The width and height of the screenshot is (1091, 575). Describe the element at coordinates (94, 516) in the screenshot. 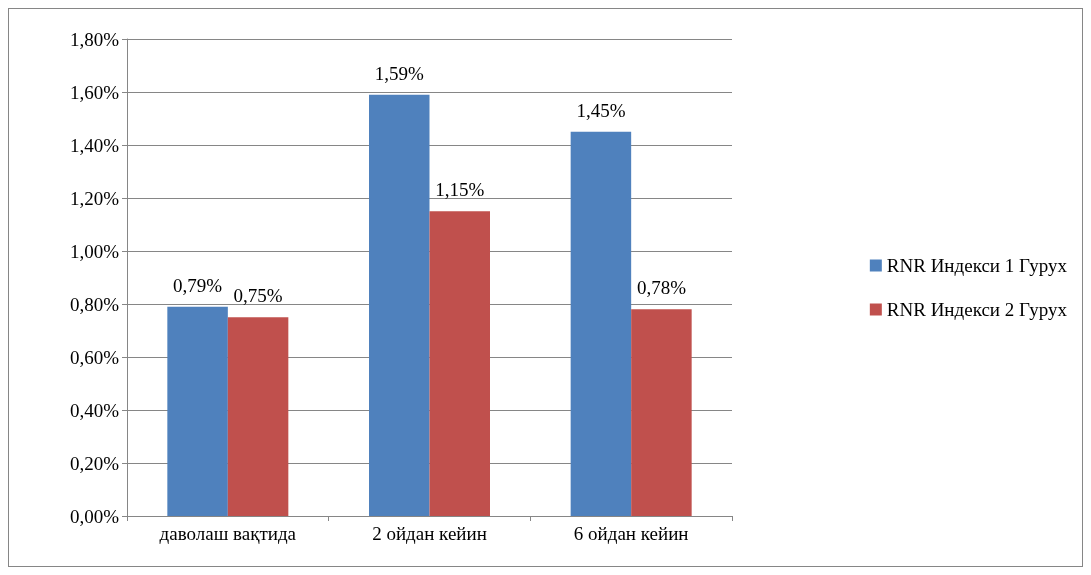

I see `y-tick-label: 0,00%` at that location.